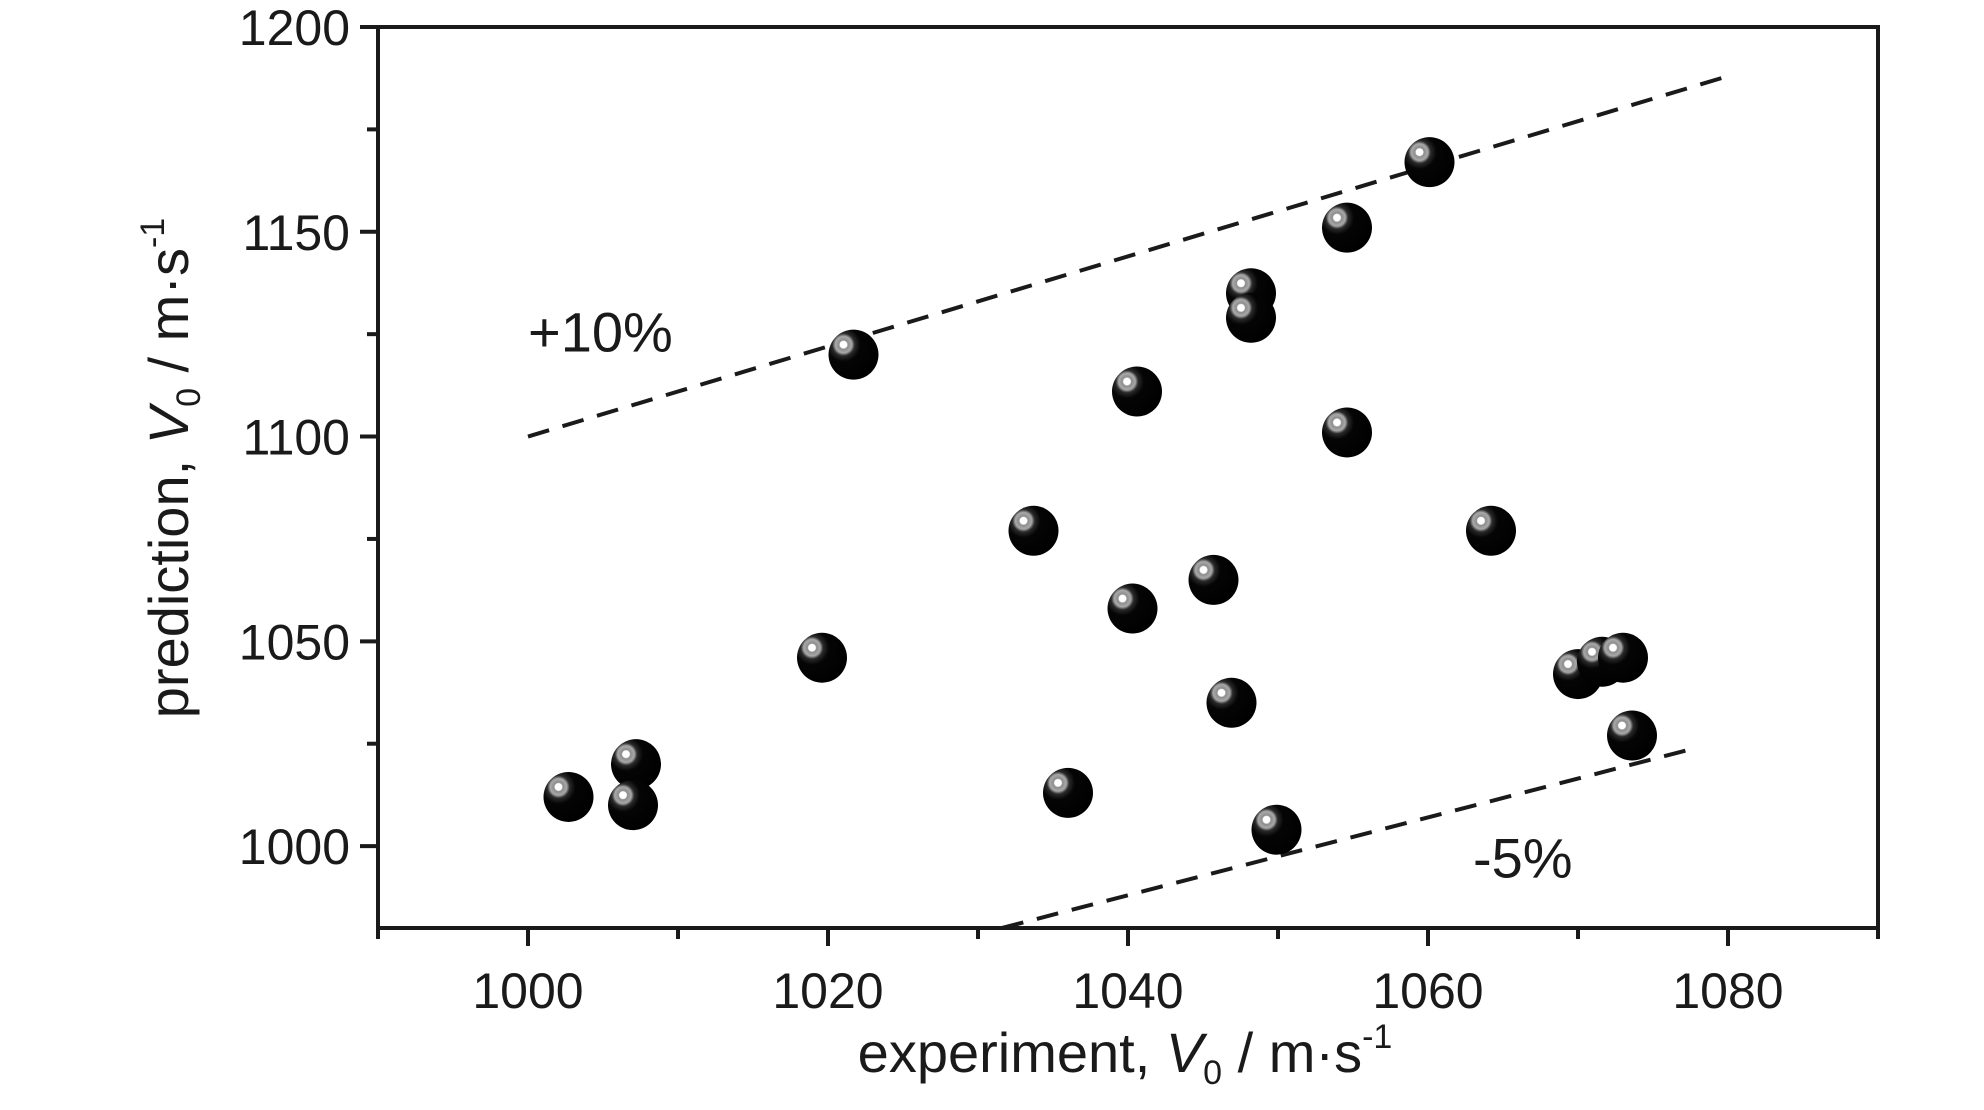  What do you see at coordinates (1523, 857) in the screenshot?
I see `reference-line-label-2: -5%` at bounding box center [1523, 857].